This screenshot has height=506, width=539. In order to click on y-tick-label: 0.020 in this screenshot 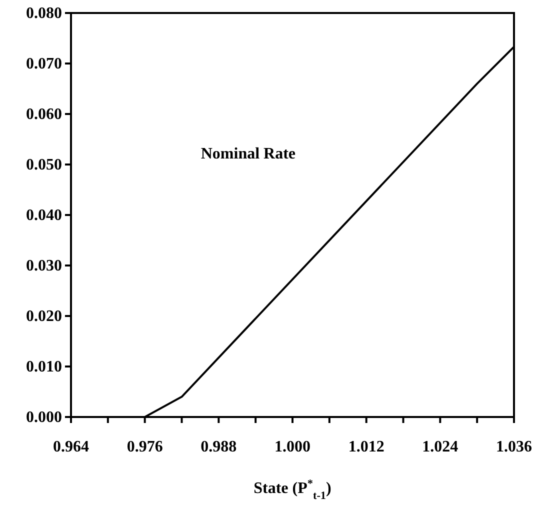, I will do `click(44, 317)`.